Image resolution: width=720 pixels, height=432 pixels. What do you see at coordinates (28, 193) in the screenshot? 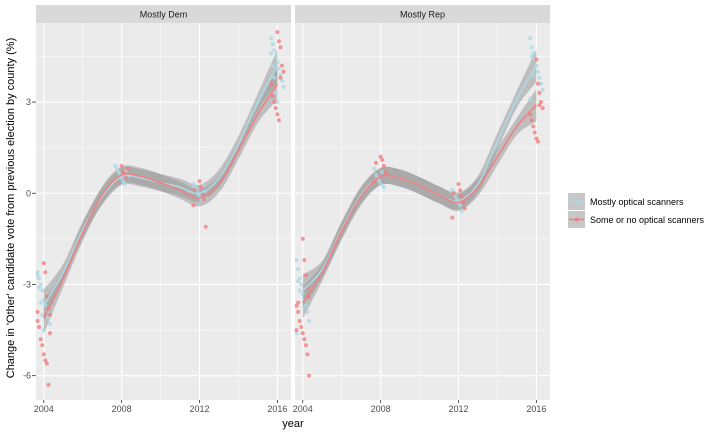
I see `y-tick-label: 0` at bounding box center [28, 193].